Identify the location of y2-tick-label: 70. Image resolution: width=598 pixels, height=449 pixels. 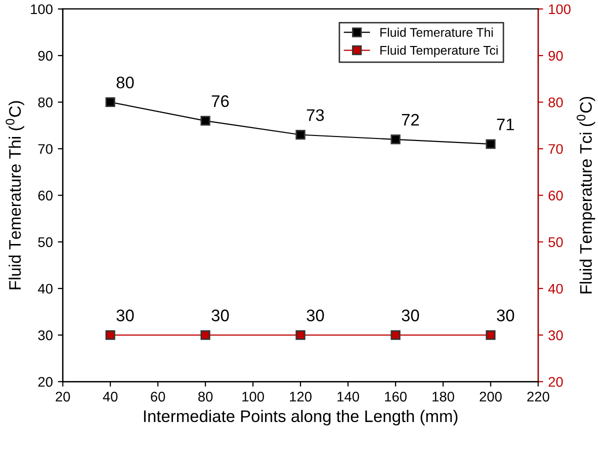
(555, 149).